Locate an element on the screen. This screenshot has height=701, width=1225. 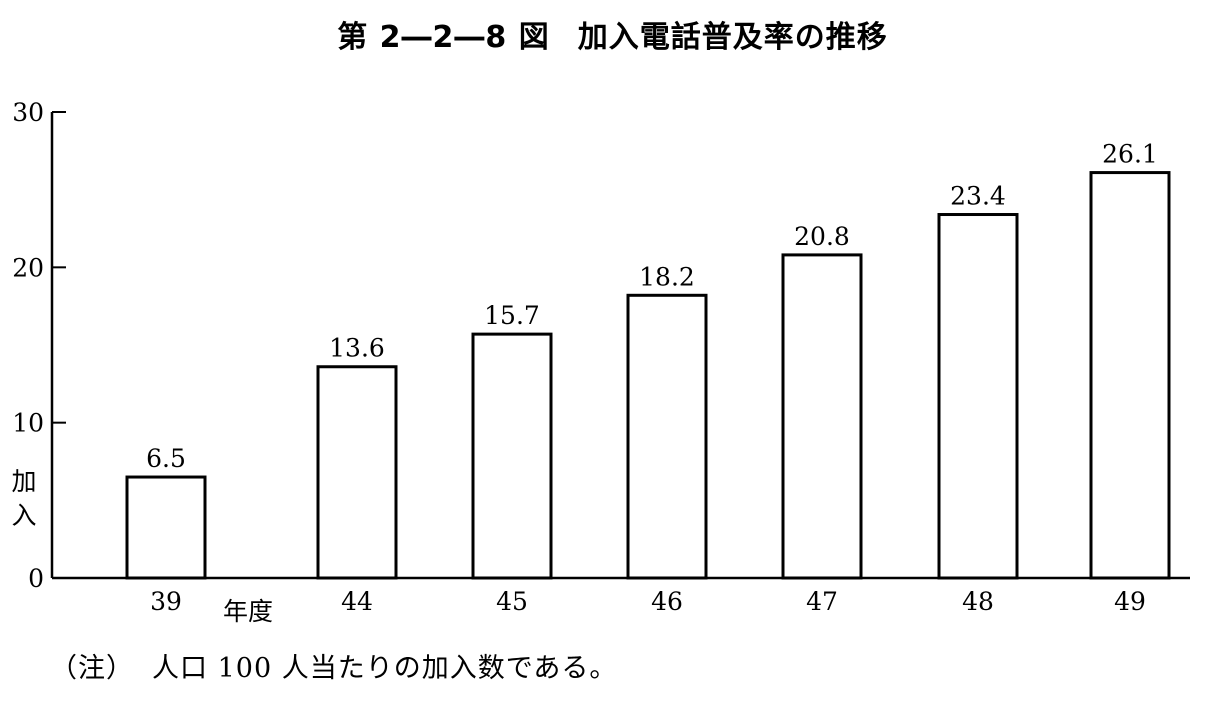
bar-value-label: 13.6 is located at coordinates (357, 348).